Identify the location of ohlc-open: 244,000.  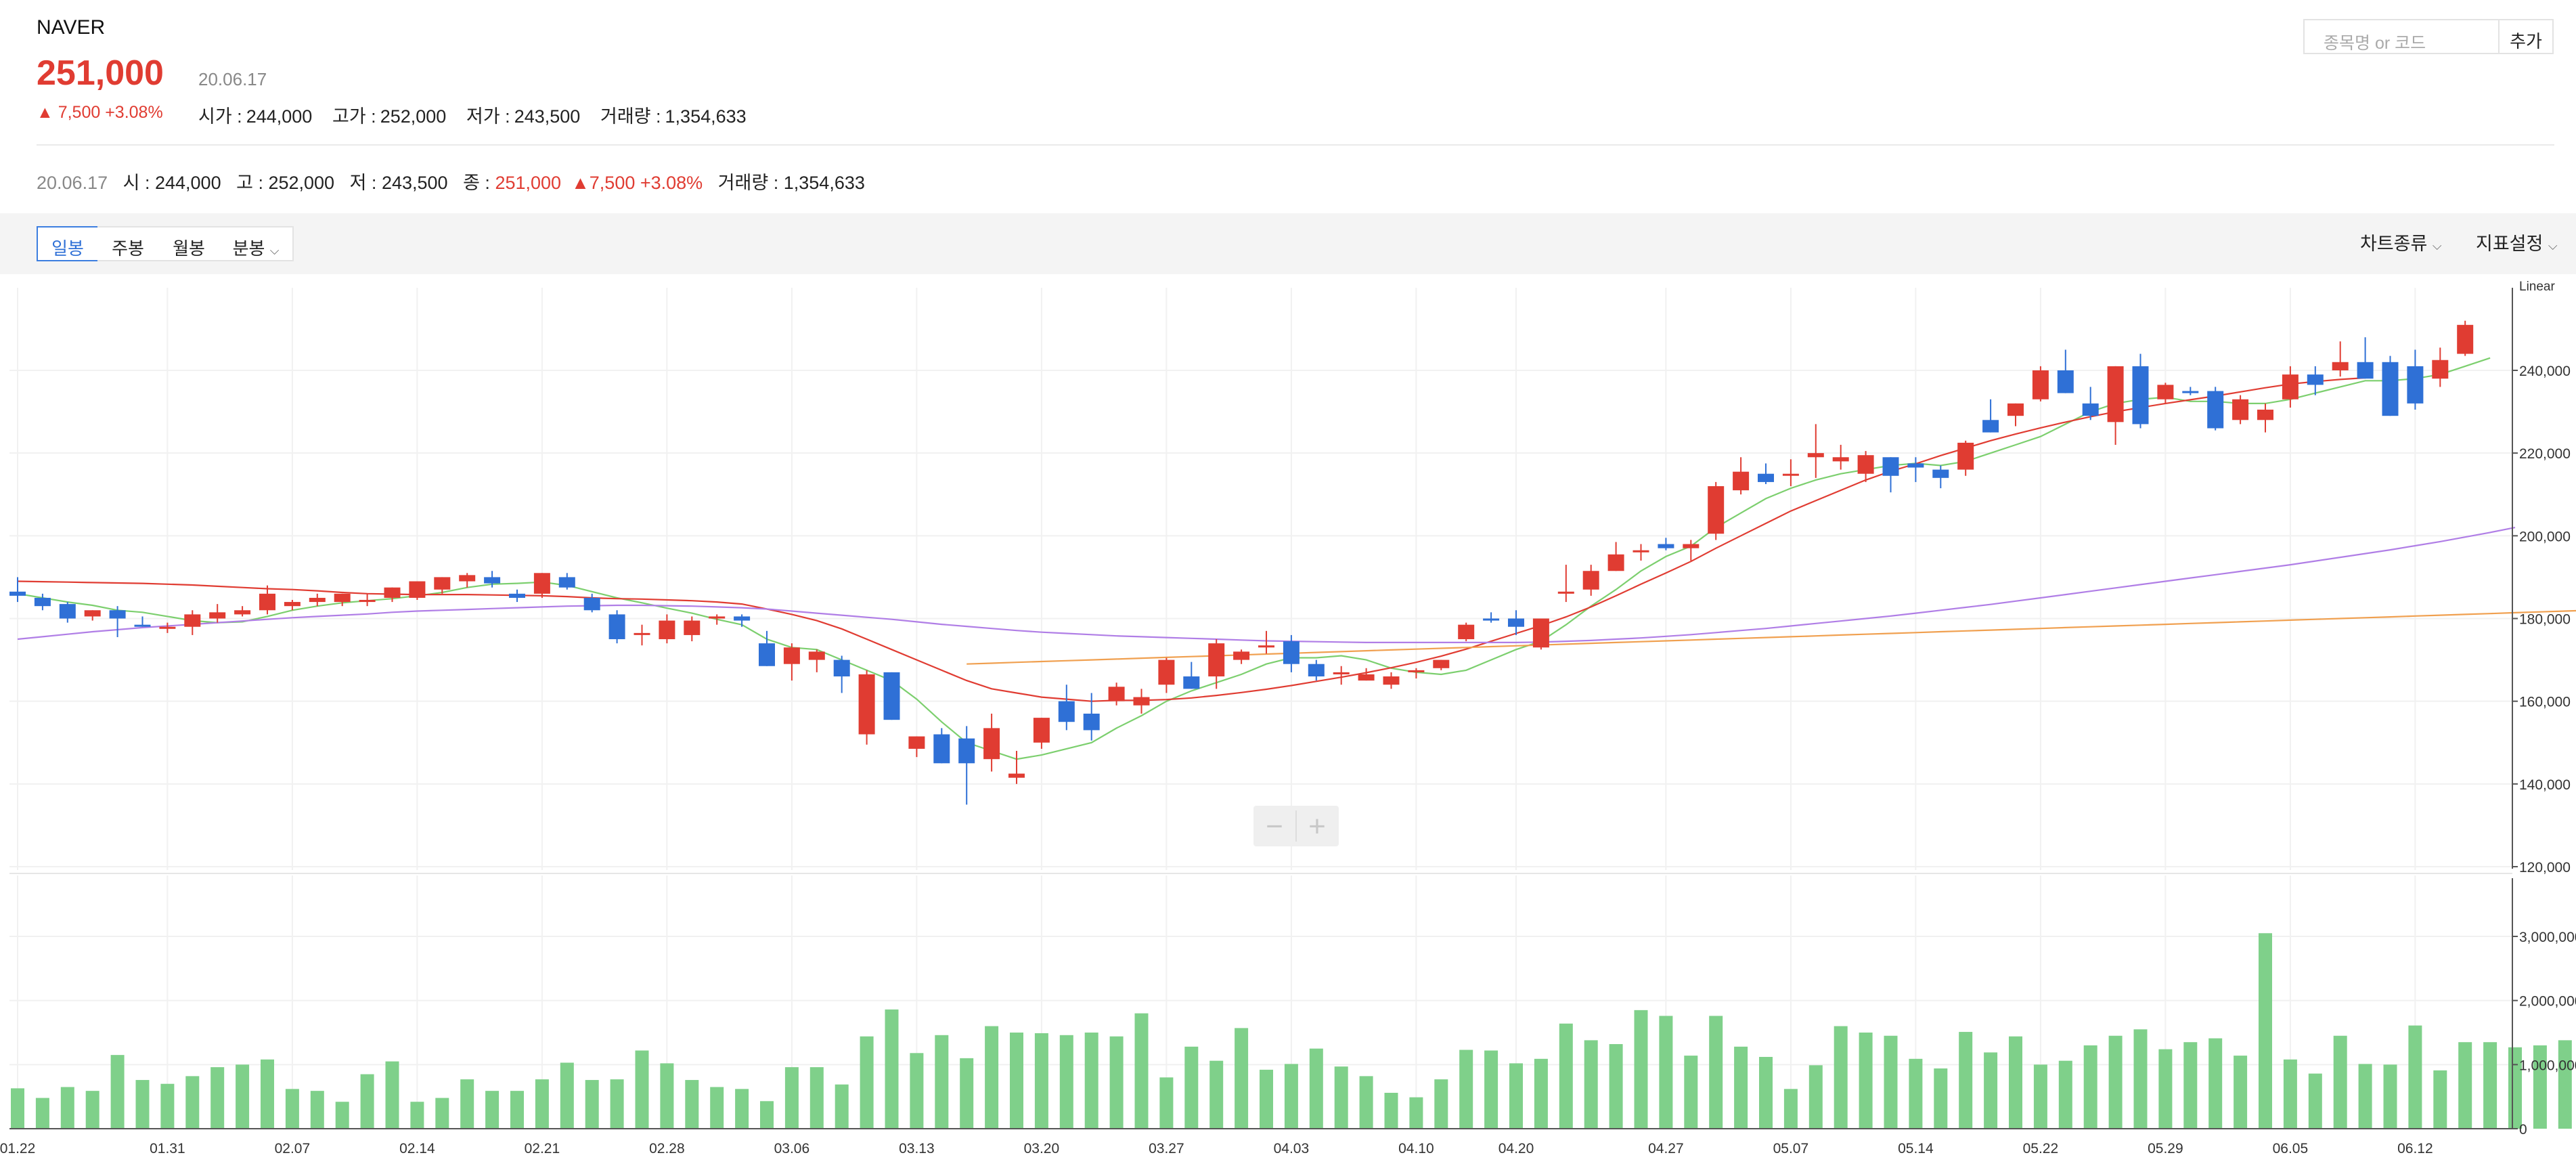
(187, 183).